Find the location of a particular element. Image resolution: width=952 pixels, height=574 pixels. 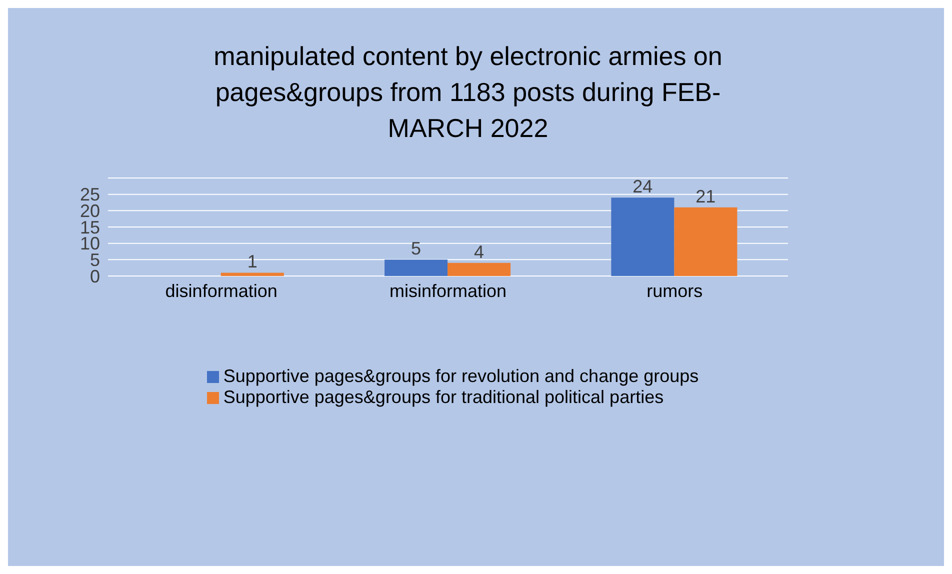

data-label: 24 is located at coordinates (642, 186).